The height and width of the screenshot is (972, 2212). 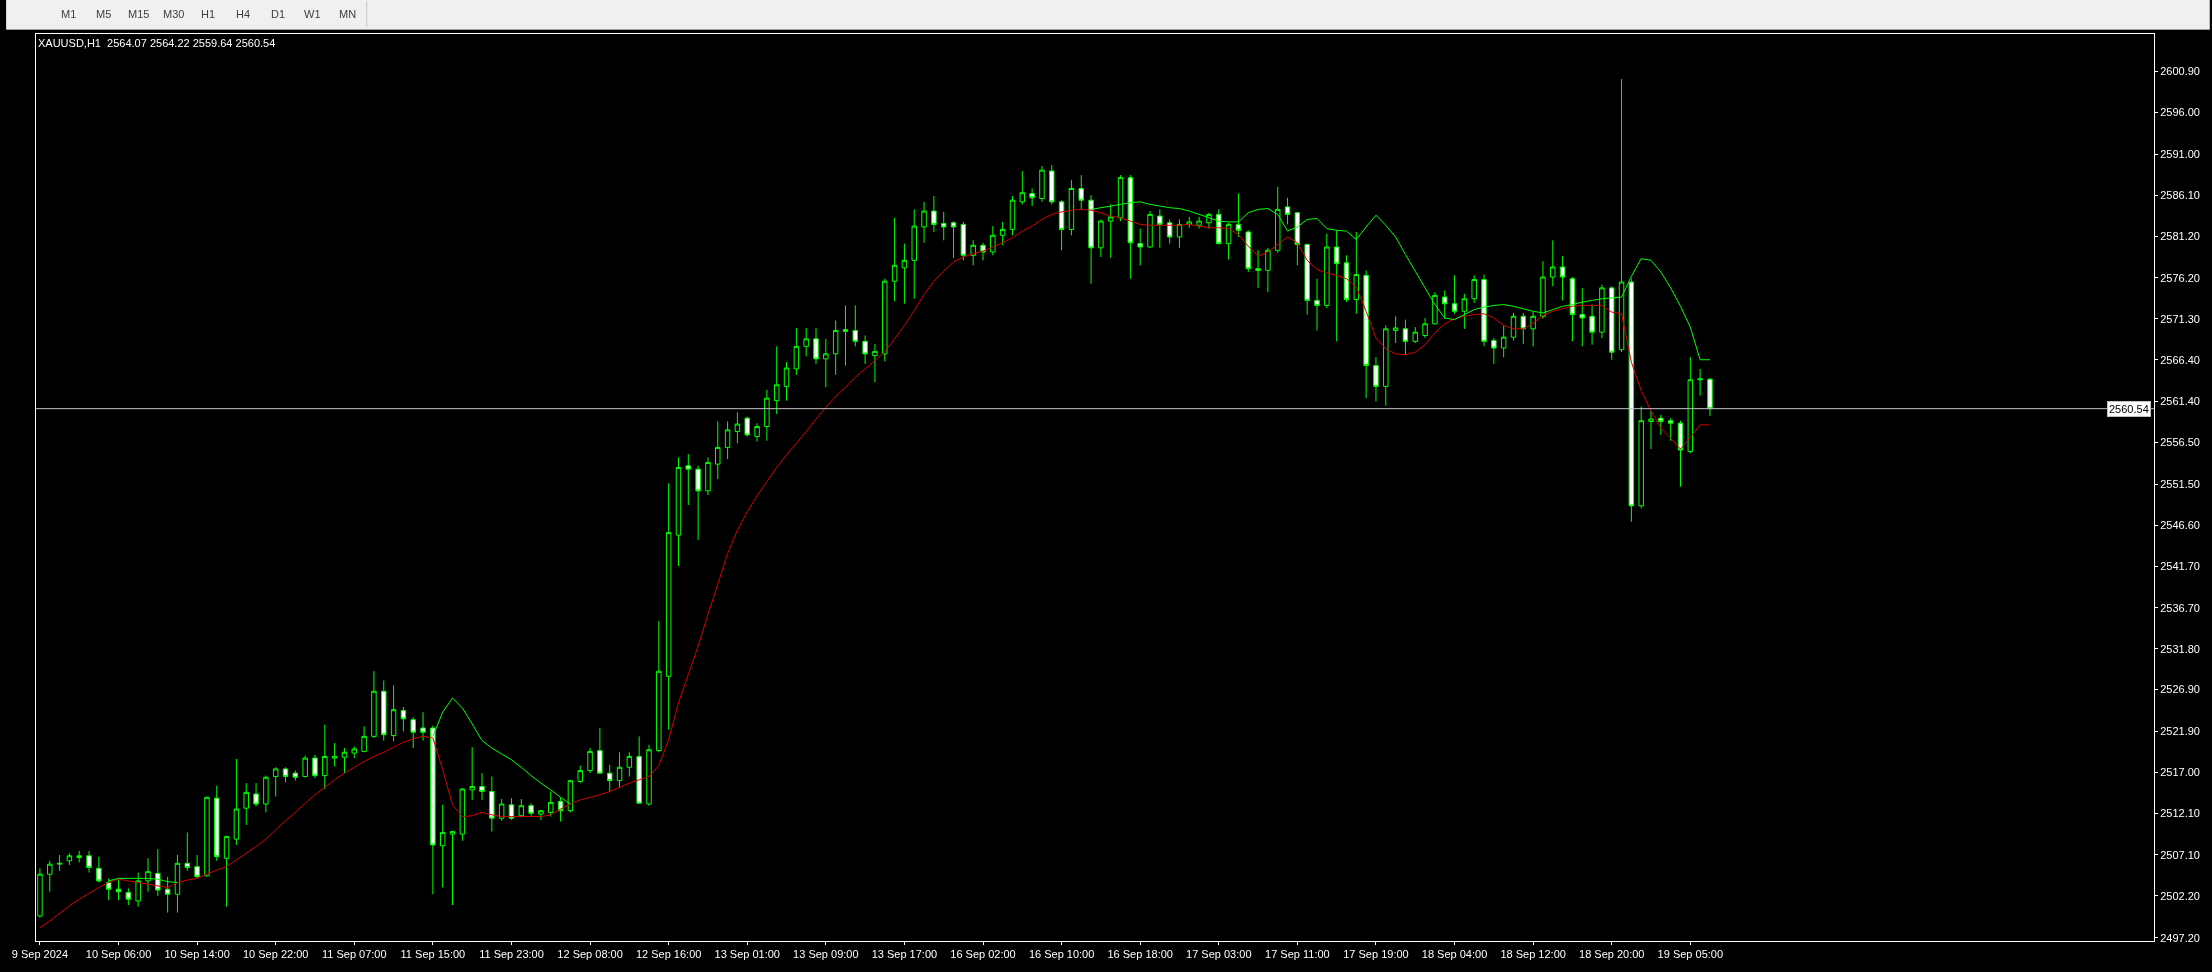 I want to click on text: D1, so click(x=278, y=14).